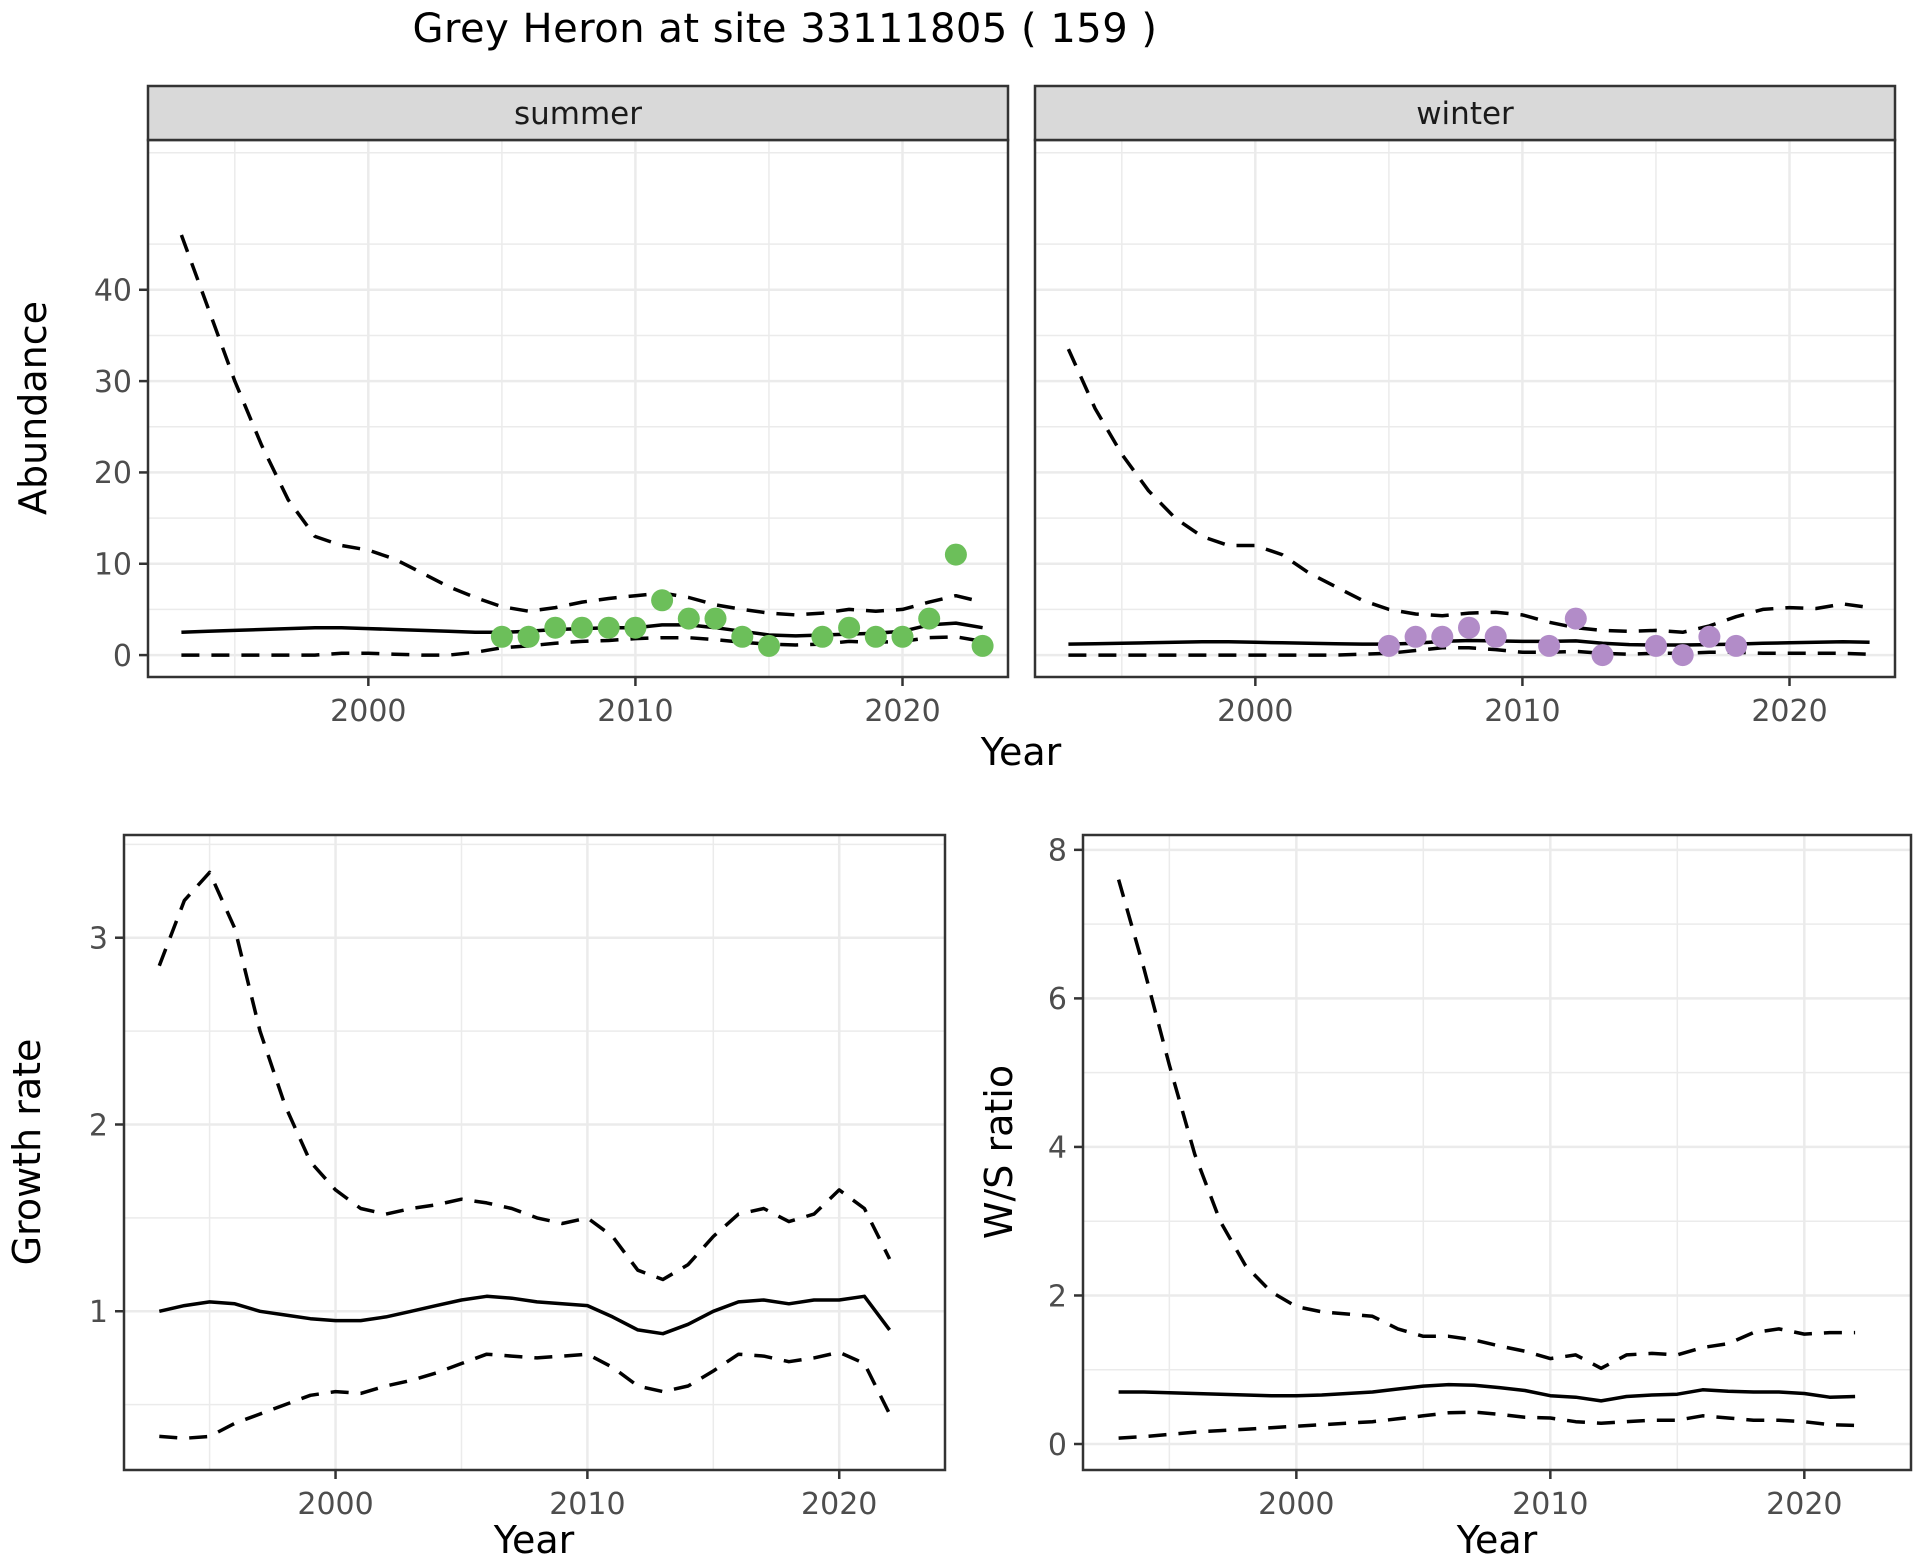 The image size is (1920, 1560). Describe the element at coordinates (1021, 752) in the screenshot. I see `x-axis-title-year-top: Year` at that location.